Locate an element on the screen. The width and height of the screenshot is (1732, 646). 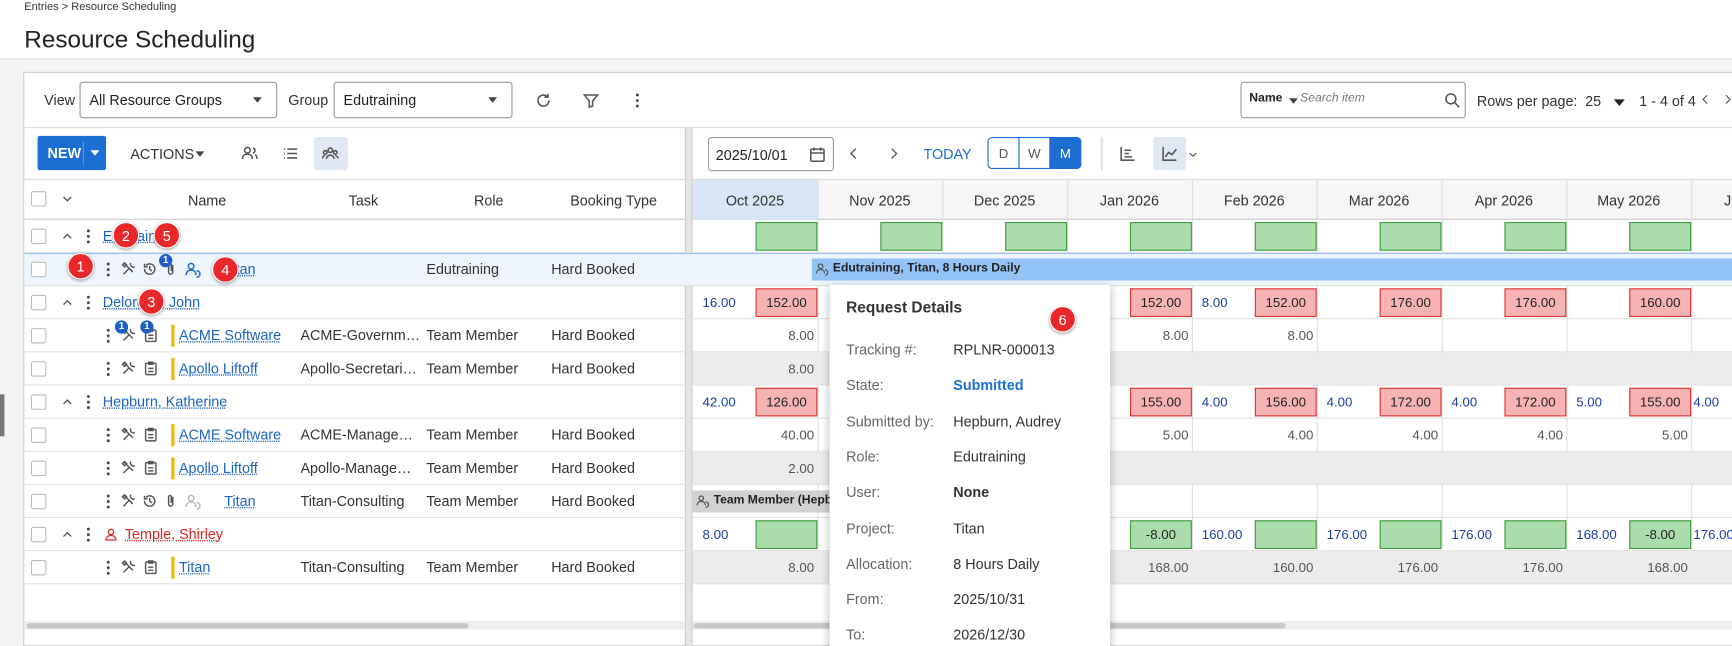
gantt-toggle is located at coordinates (1128, 154).